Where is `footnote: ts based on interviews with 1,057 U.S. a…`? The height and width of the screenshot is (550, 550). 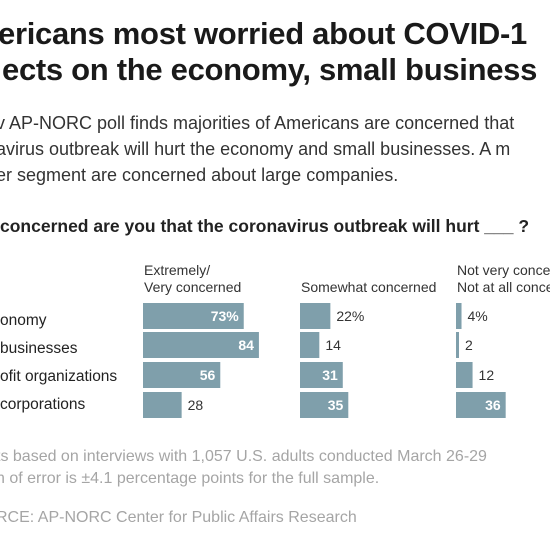 footnote: ts based on interviews with 1,057 U.S. a… is located at coordinates (275, 468).